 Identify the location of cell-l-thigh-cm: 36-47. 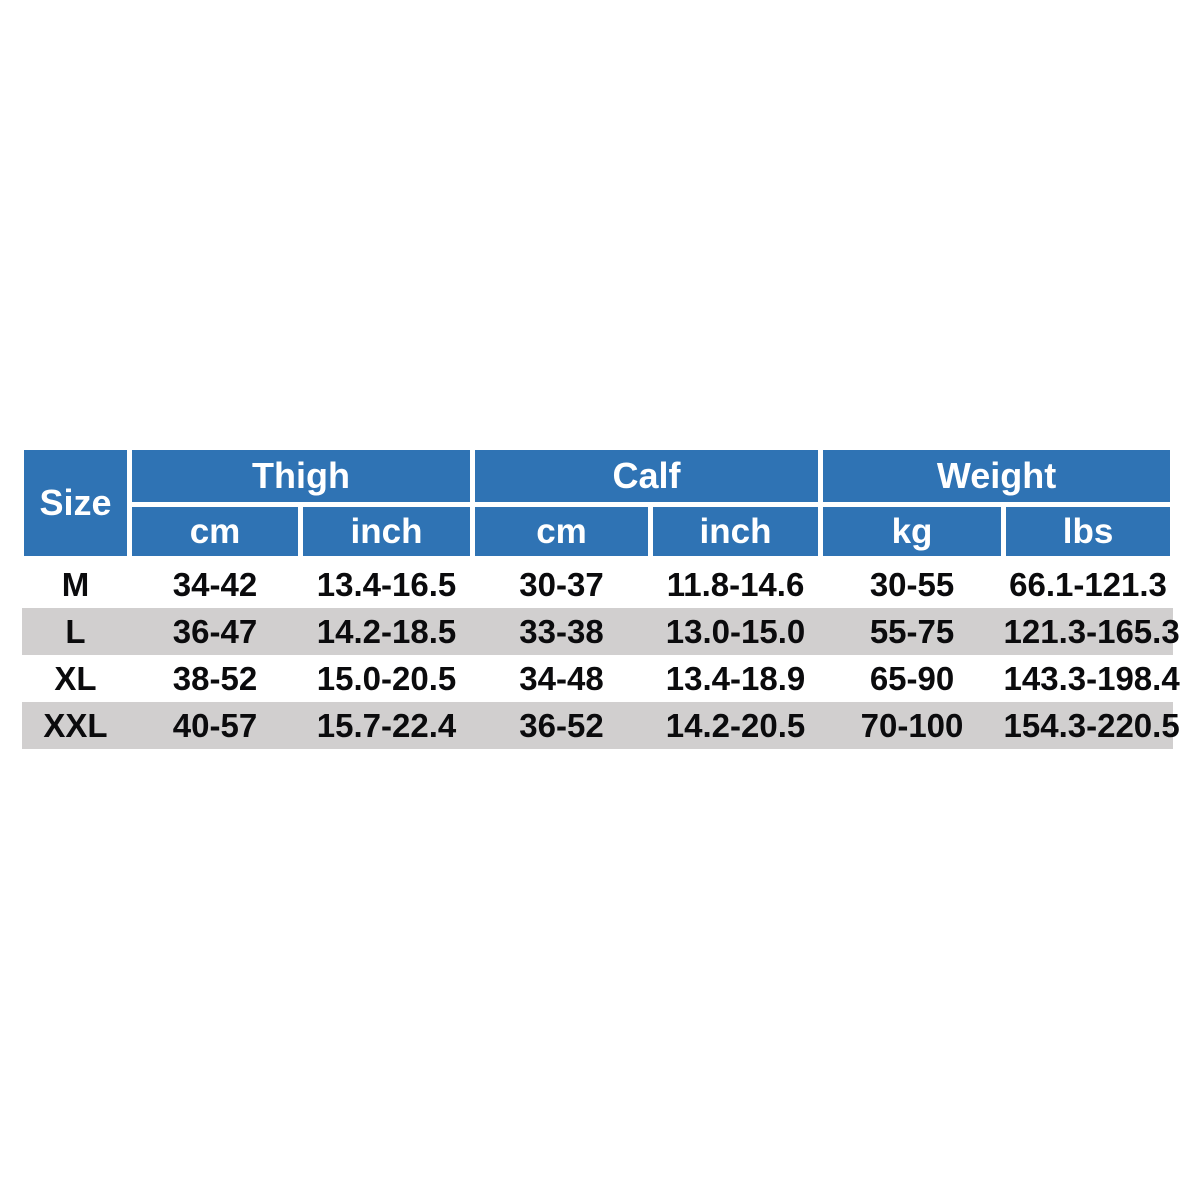
(215, 631).